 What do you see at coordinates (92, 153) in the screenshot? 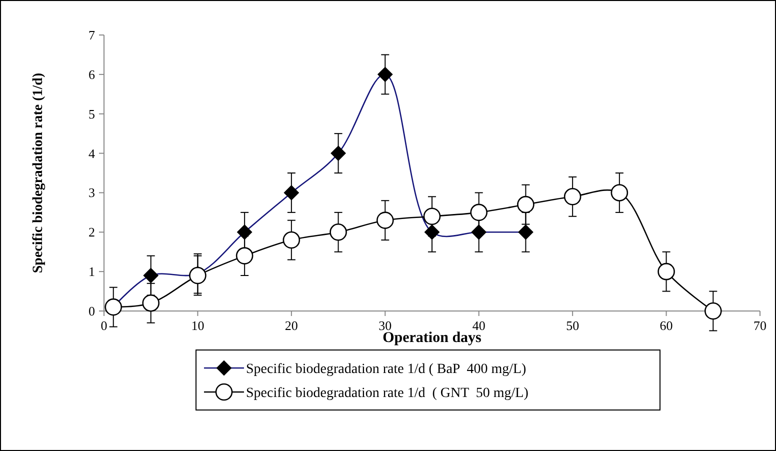
I see `y-tick-label: 4` at bounding box center [92, 153].